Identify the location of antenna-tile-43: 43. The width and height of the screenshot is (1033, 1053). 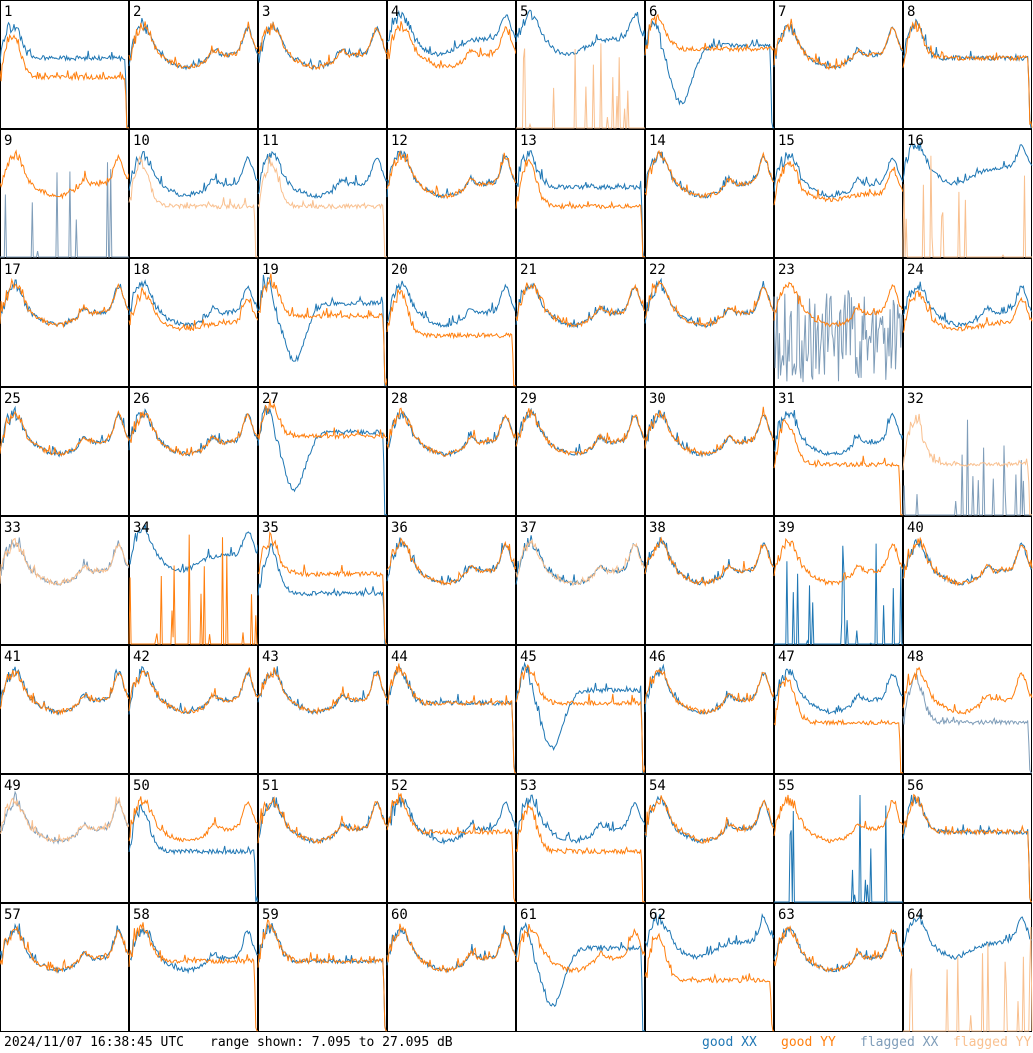
(322, 709).